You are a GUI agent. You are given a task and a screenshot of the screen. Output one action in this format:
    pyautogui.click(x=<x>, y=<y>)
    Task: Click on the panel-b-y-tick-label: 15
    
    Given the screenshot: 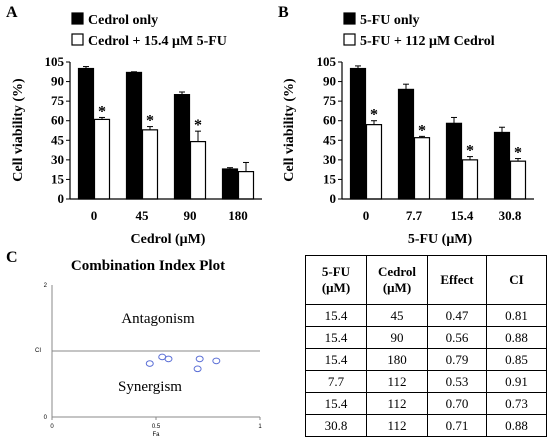 What is the action you would take?
    pyautogui.click(x=330, y=178)
    